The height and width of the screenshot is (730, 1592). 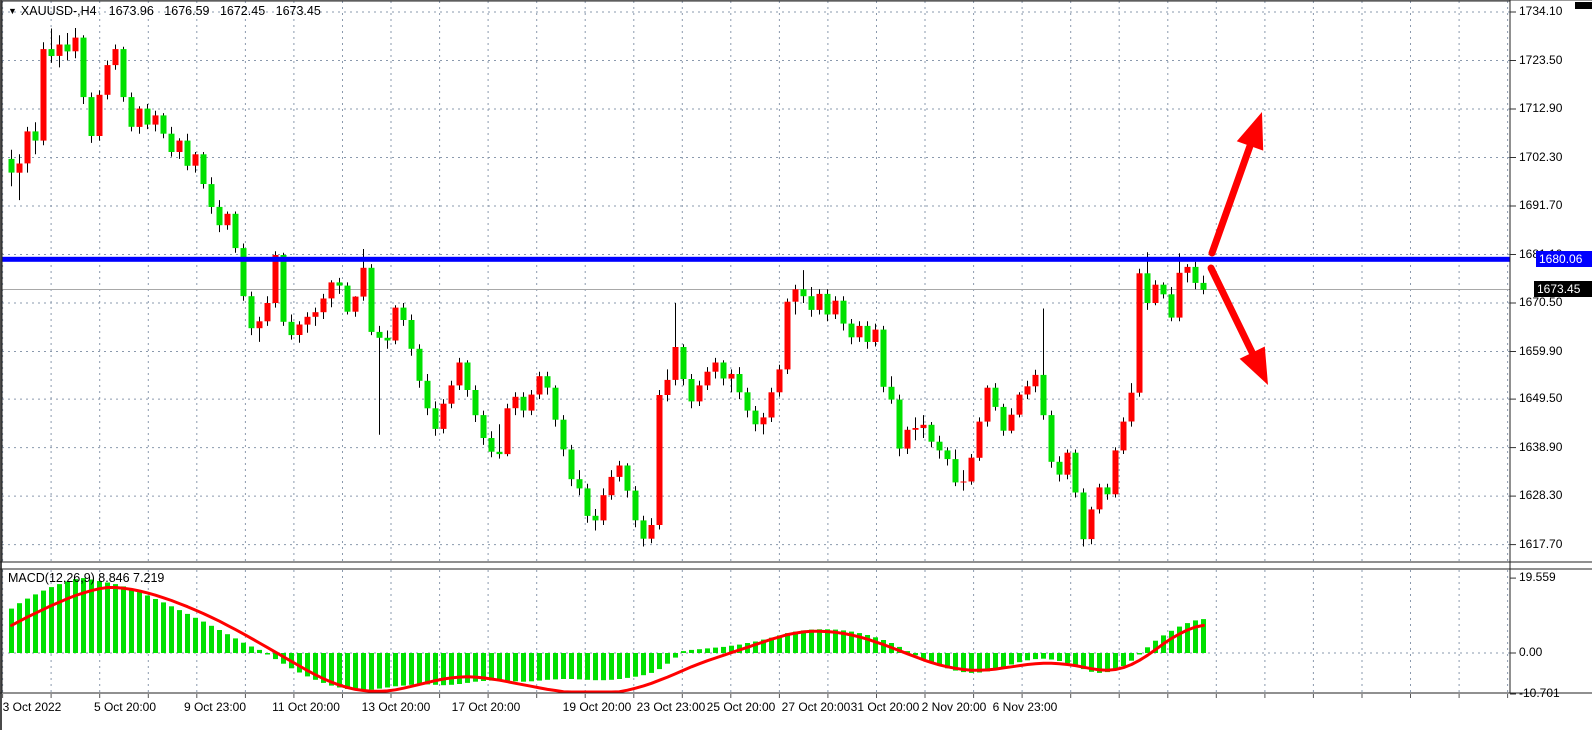 What do you see at coordinates (1563, 289) in the screenshot?
I see `bid-price-tag: 1673.45` at bounding box center [1563, 289].